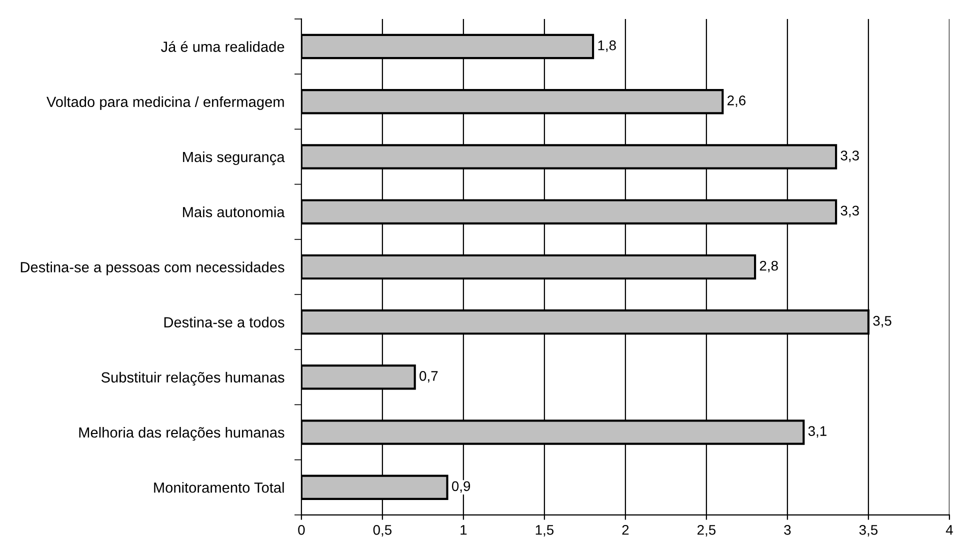 This screenshot has height=542, width=960. I want to click on y-tick-label: Substituir relações humanas, so click(192, 379).